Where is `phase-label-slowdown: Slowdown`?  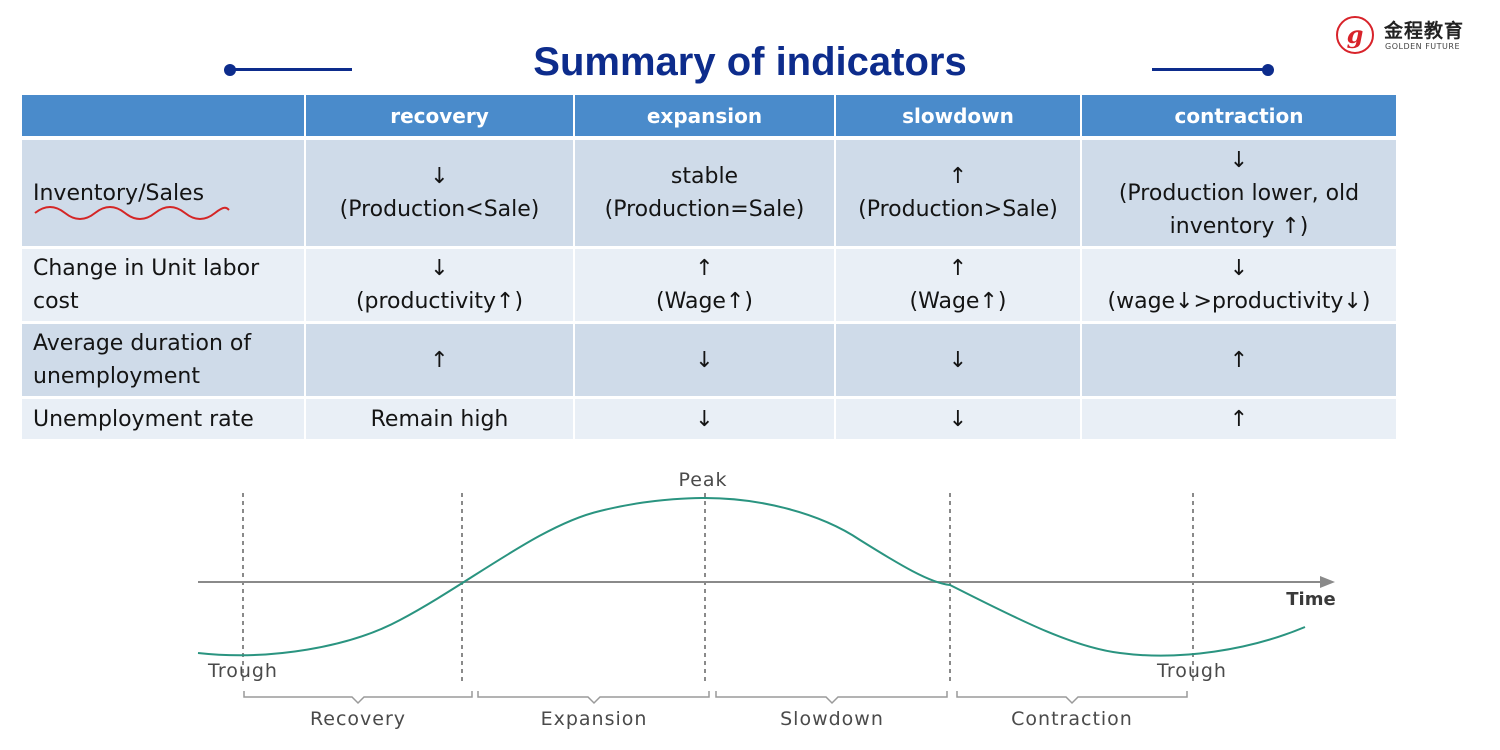 phase-label-slowdown: Slowdown is located at coordinates (832, 719).